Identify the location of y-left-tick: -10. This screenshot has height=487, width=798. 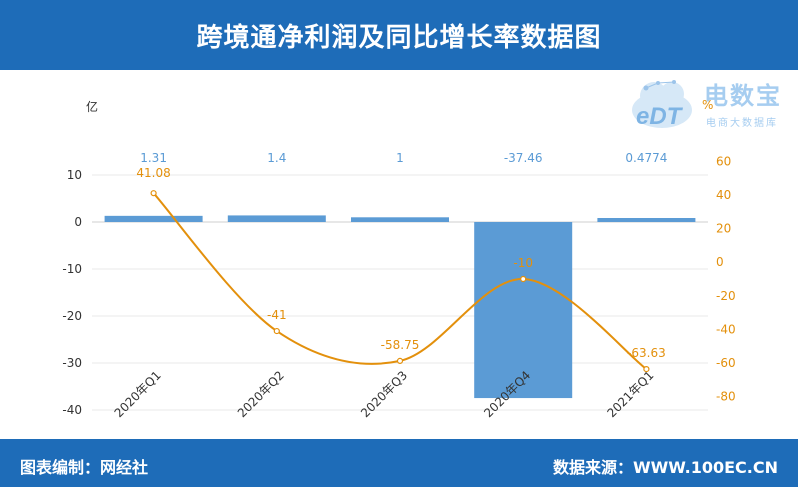
(72, 269).